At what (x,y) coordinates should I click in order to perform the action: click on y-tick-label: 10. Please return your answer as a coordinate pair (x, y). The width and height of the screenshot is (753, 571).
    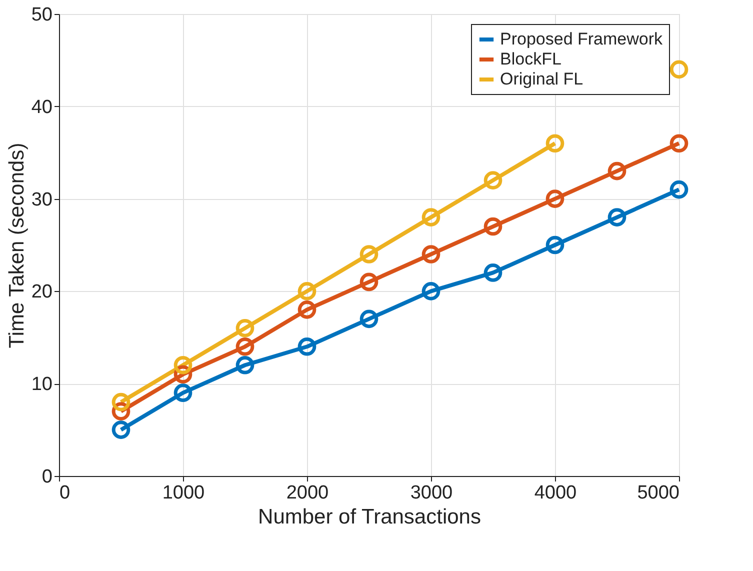
    Looking at the image, I should click on (41, 385).